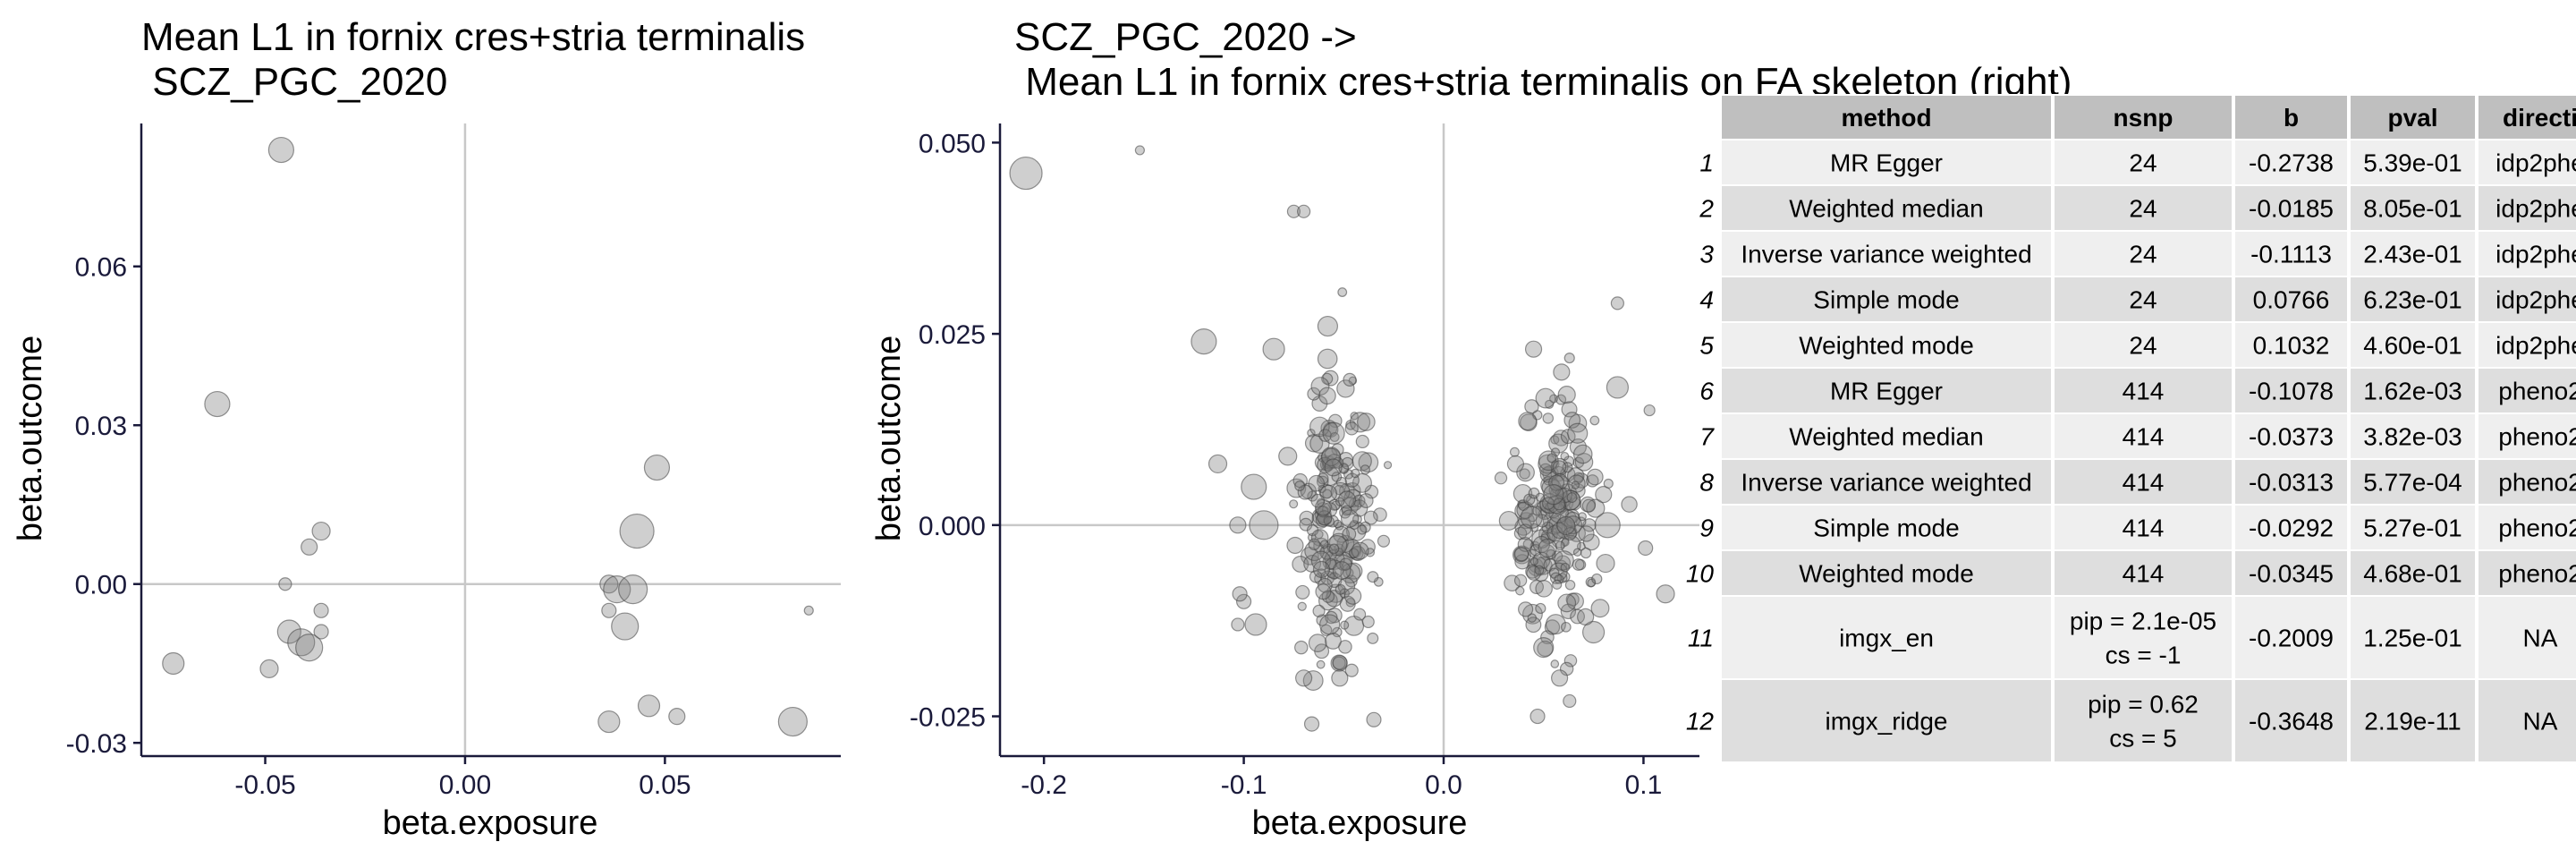 This screenshot has width=2576, height=859. Describe the element at coordinates (2137, 299) in the screenshot. I see `table-row: 4 Simple mode 24 0.0766 6.23e-01 idp2phe` at that location.